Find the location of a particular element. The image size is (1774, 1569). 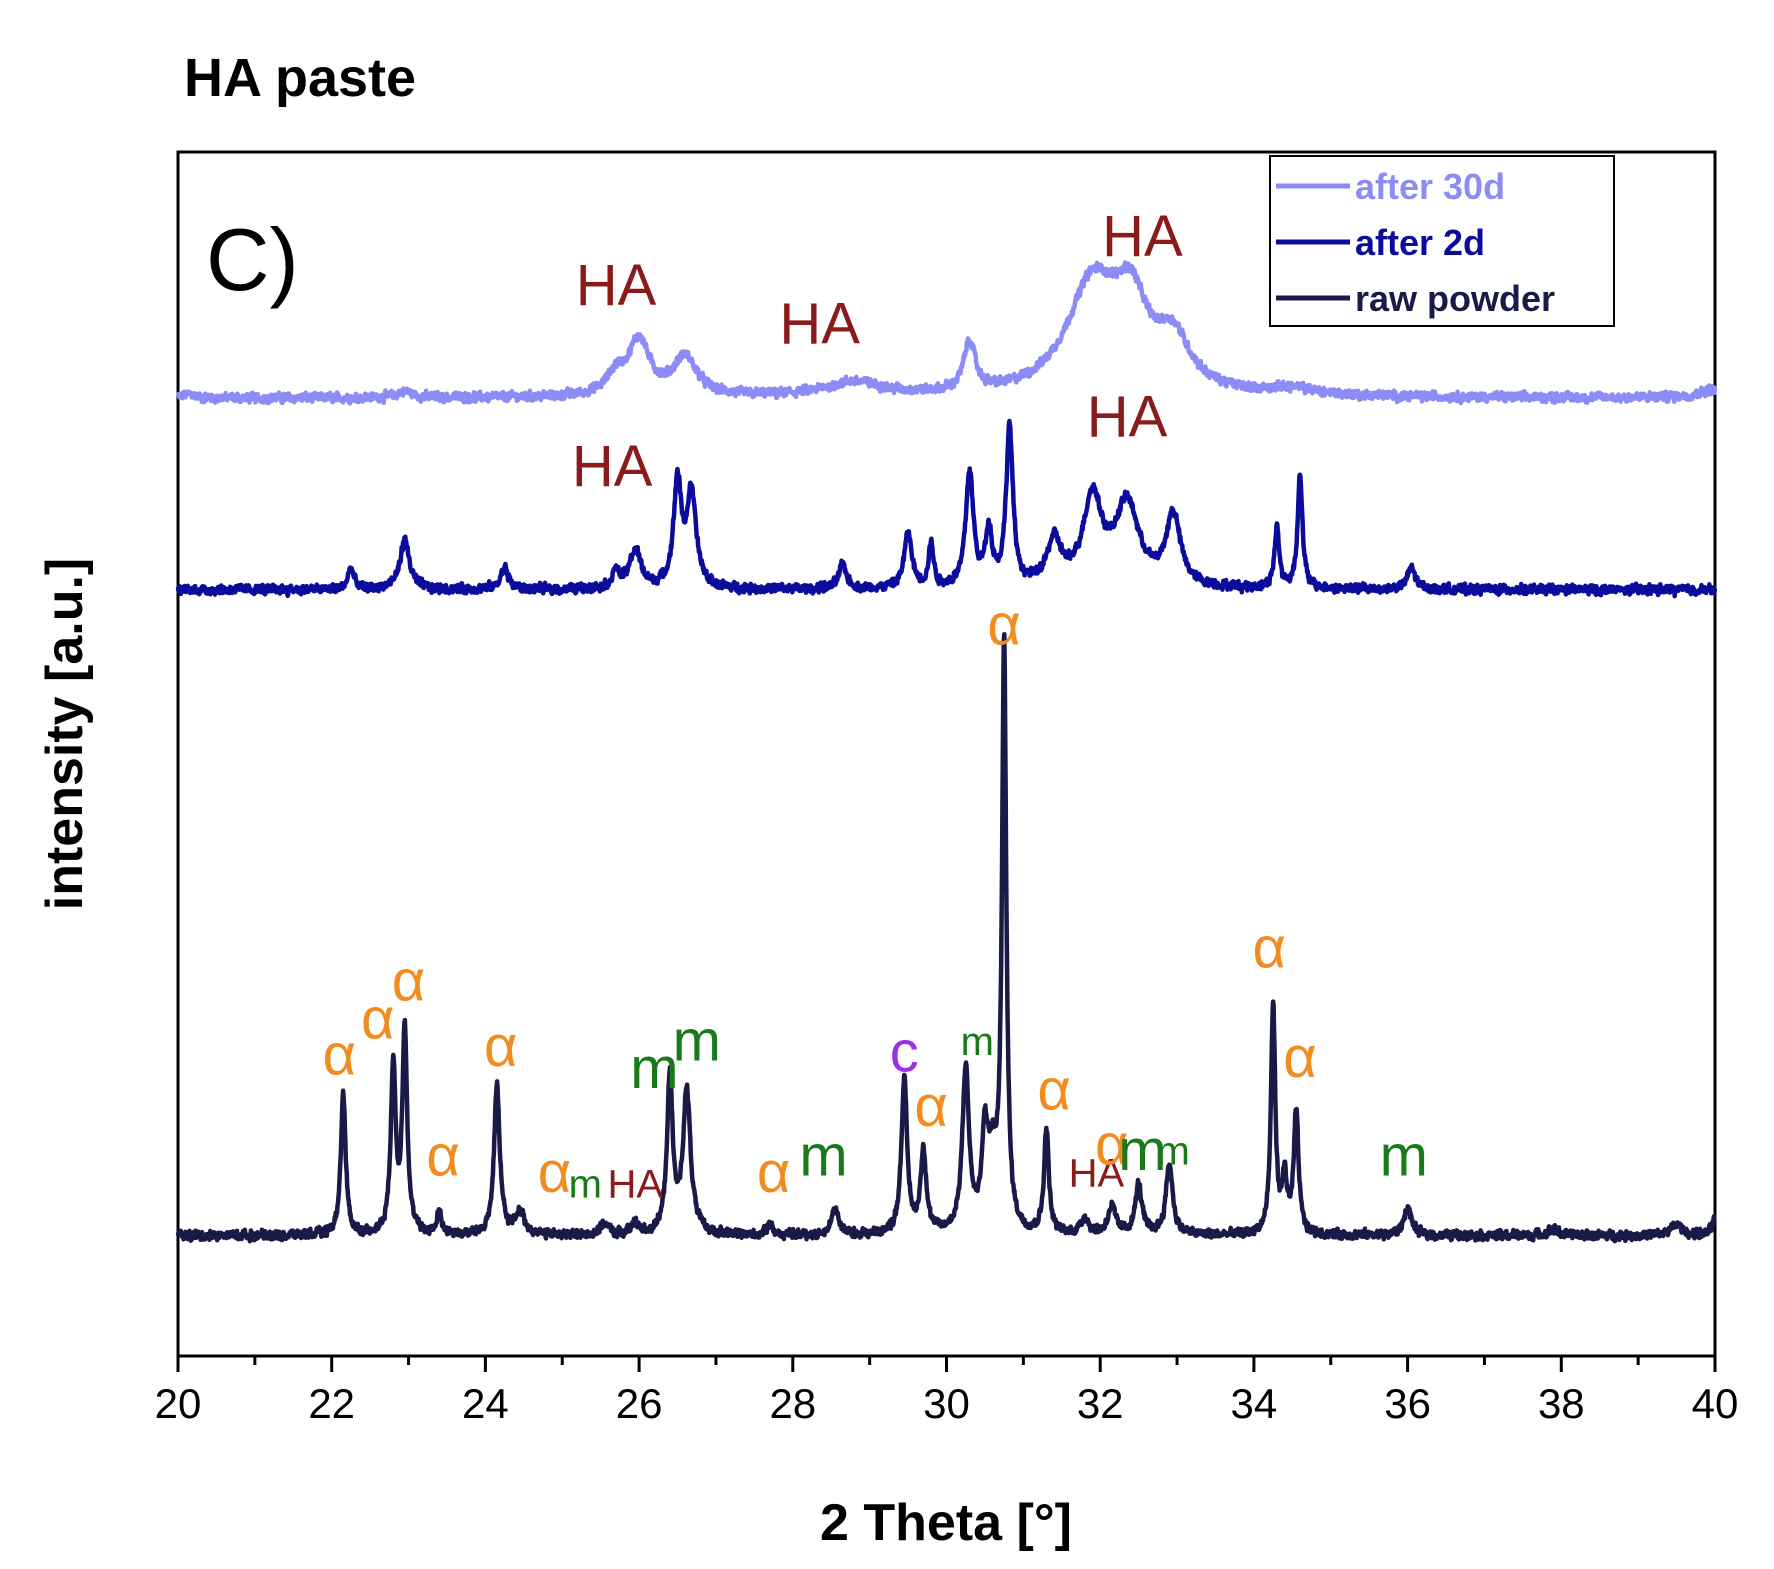

y-axis-label: intensity [a.u.] is located at coordinates (65, 734).